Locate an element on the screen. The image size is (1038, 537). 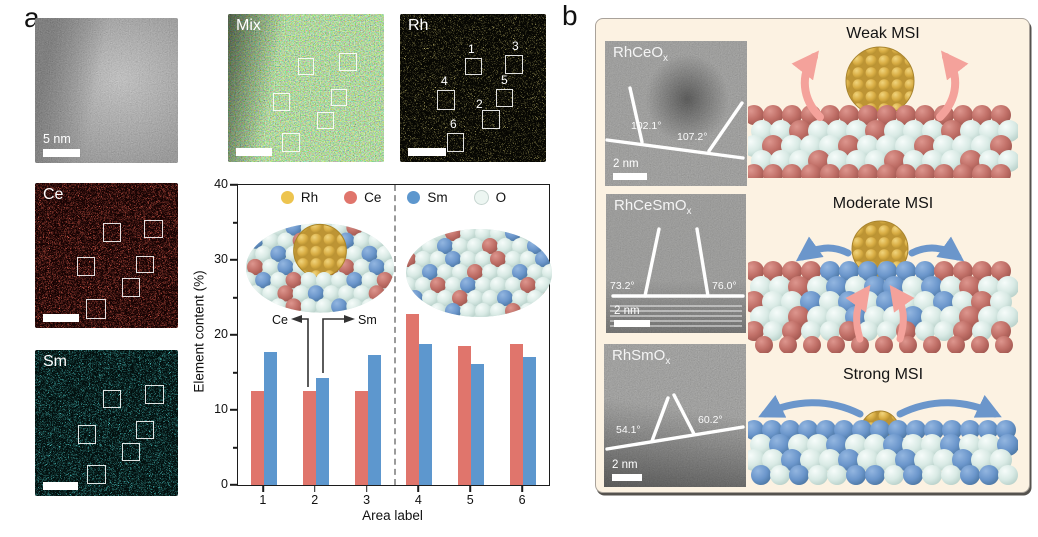
x-tick-label-2: 2 is located at coordinates (315, 500).